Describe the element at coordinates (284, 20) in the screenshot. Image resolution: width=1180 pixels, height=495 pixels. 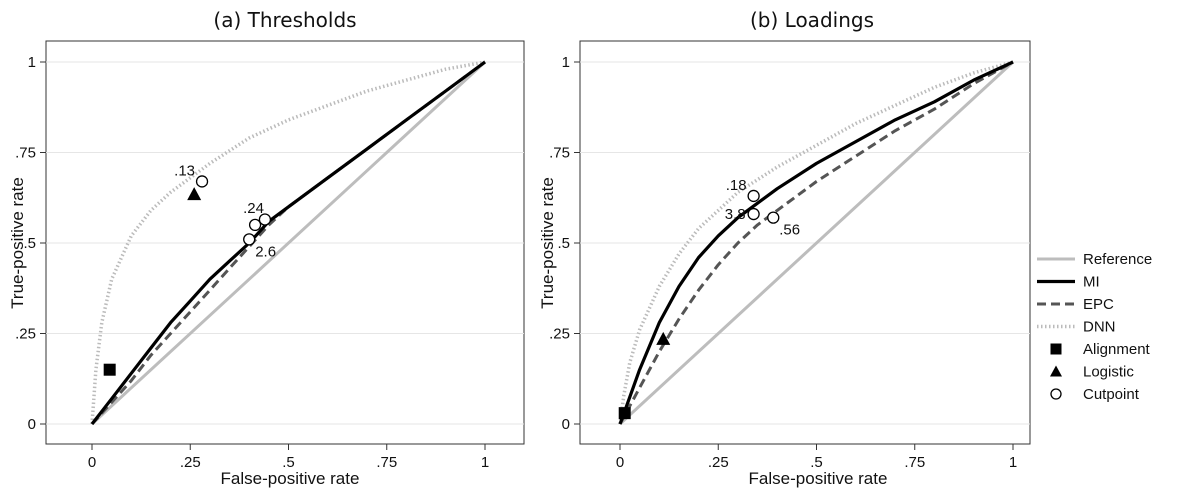
I see `panel-title-thresholds: (a) Thresholds` at that location.